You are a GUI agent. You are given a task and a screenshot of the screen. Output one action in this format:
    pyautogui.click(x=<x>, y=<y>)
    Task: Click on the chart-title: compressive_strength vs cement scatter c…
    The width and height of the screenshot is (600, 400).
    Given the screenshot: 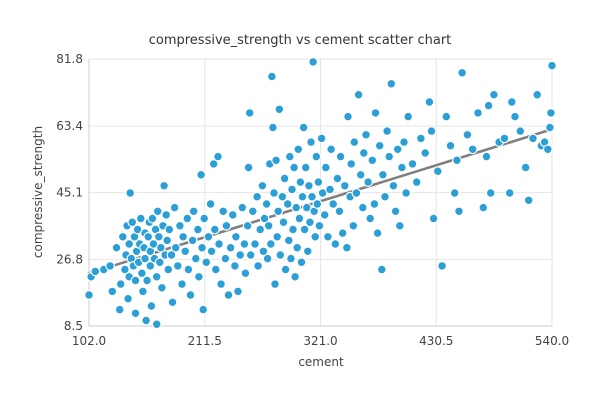 What is the action you would take?
    pyautogui.click(x=300, y=40)
    